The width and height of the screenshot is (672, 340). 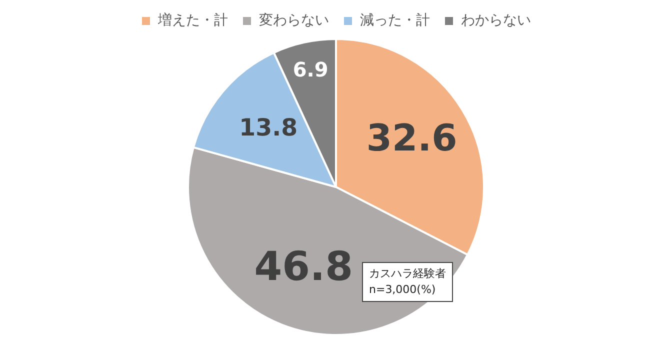 What do you see at coordinates (407, 282) in the screenshot?
I see `text: カスハラ経験者 n=3,000(%)` at bounding box center [407, 282].